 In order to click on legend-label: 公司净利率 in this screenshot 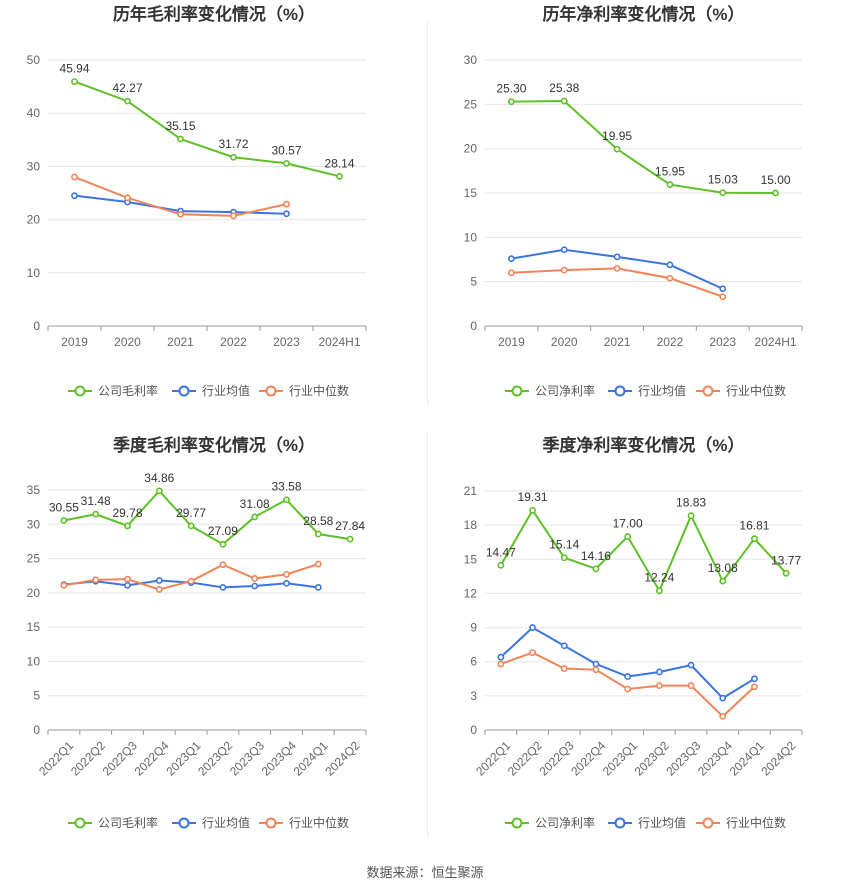, I will do `click(565, 822)`.